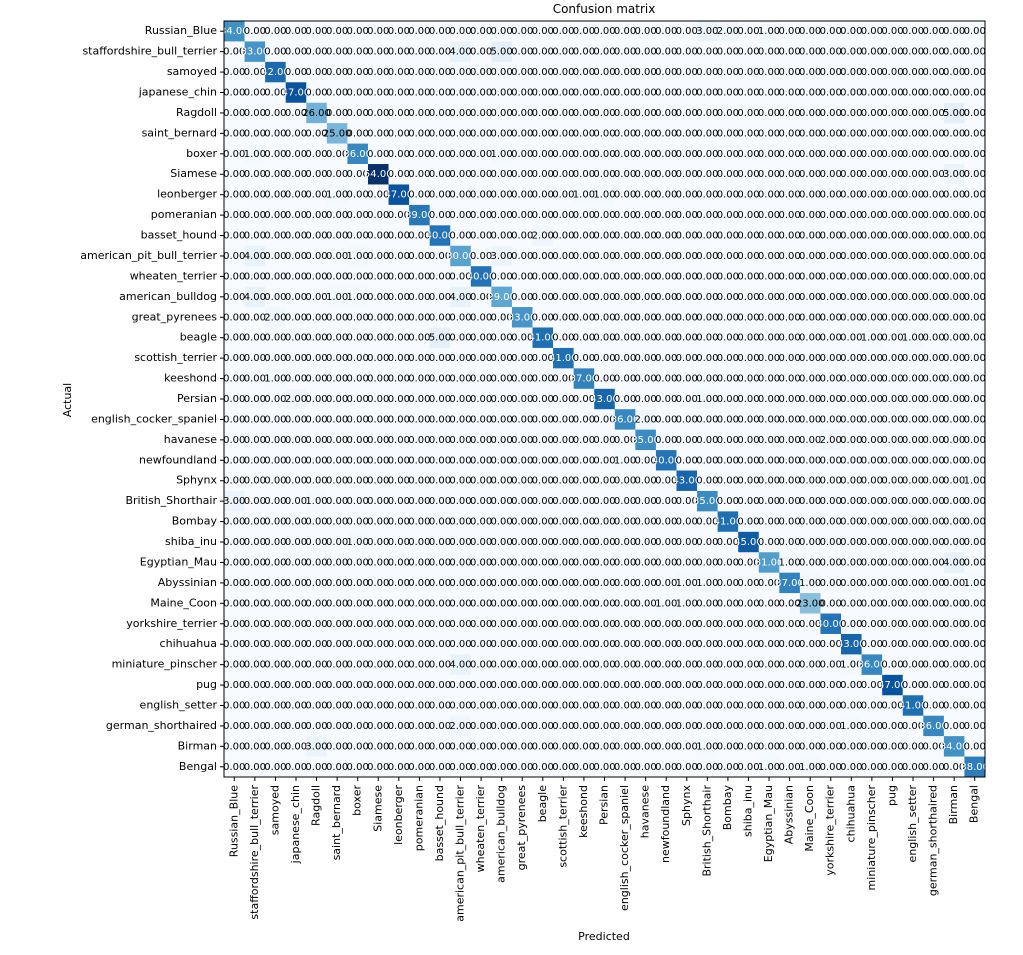 Image resolution: width=1023 pixels, height=955 pixels. What do you see at coordinates (233, 821) in the screenshot?
I see `x-tick-label: Russian_Blue` at bounding box center [233, 821].